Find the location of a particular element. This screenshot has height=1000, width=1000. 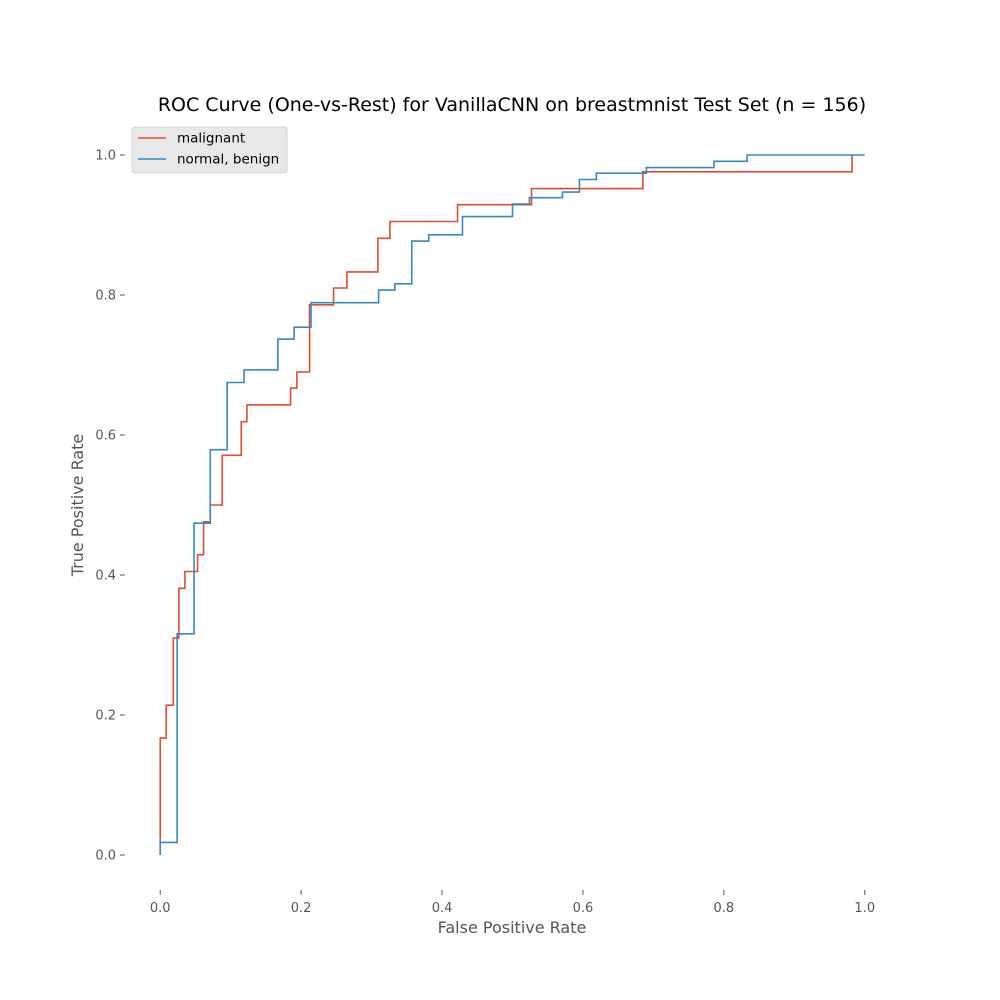

y-axis-label: True Positive Rate is located at coordinates (77, 506).